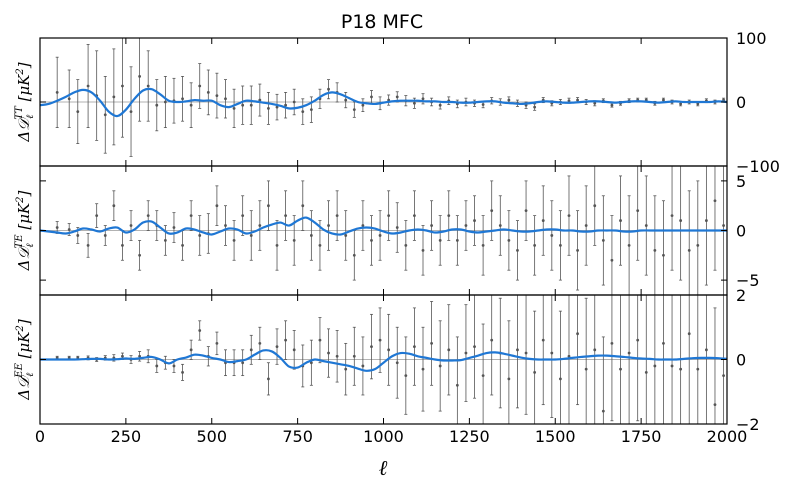 Image resolution: width=797 pixels, height=496 pixels. I want to click on x-tick-label: 1250, so click(469, 436).